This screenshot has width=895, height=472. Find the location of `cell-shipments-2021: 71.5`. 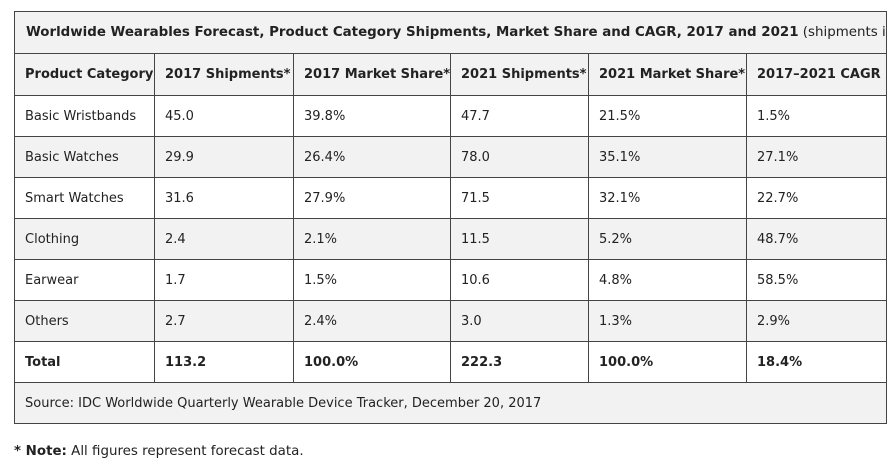

cell-shipments-2021: 71.5 is located at coordinates (519, 198).